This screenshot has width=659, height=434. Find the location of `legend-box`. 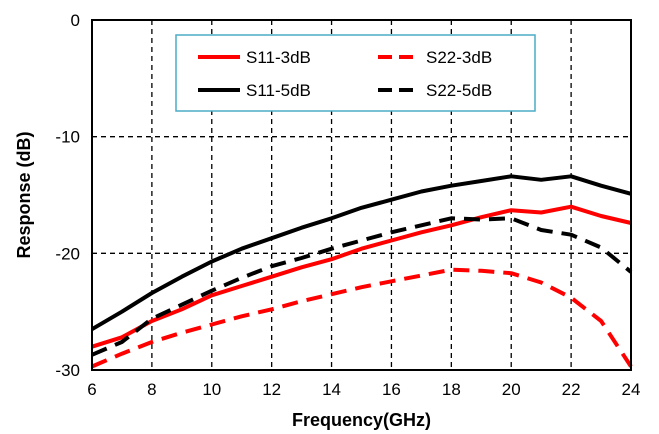

legend-box is located at coordinates (355, 73).